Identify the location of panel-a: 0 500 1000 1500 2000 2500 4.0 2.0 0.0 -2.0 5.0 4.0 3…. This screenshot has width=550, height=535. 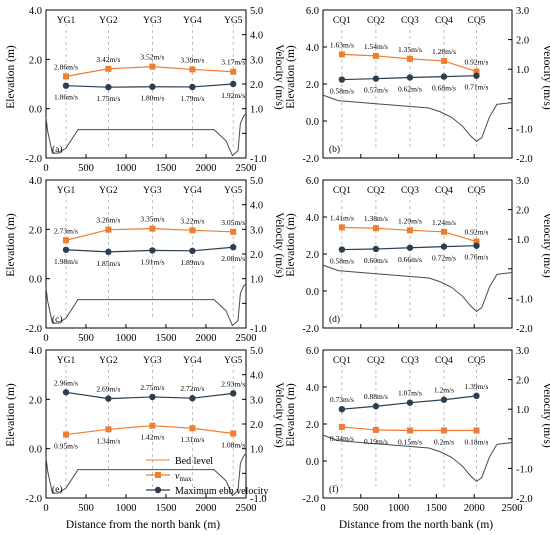
(145, 90).